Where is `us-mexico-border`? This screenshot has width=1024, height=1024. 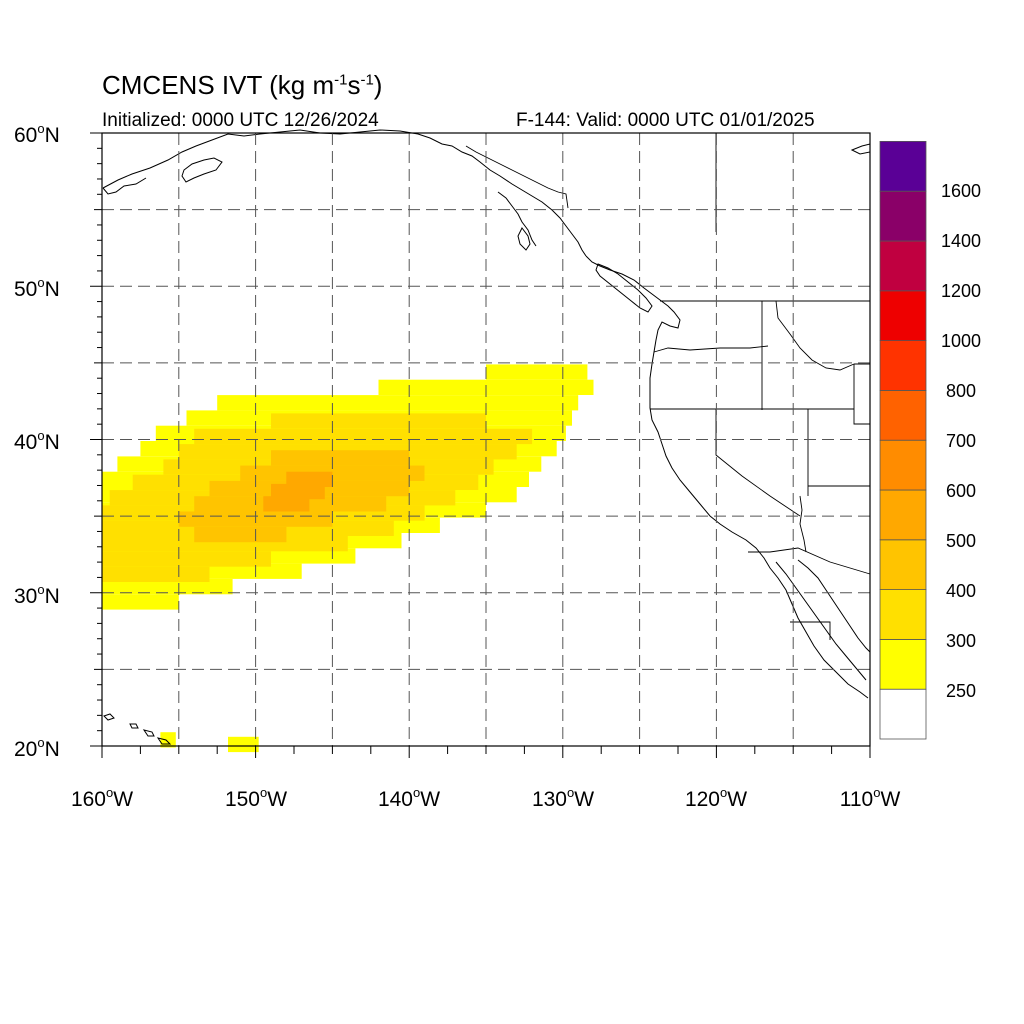
us-mexico-border is located at coordinates (809, 561).